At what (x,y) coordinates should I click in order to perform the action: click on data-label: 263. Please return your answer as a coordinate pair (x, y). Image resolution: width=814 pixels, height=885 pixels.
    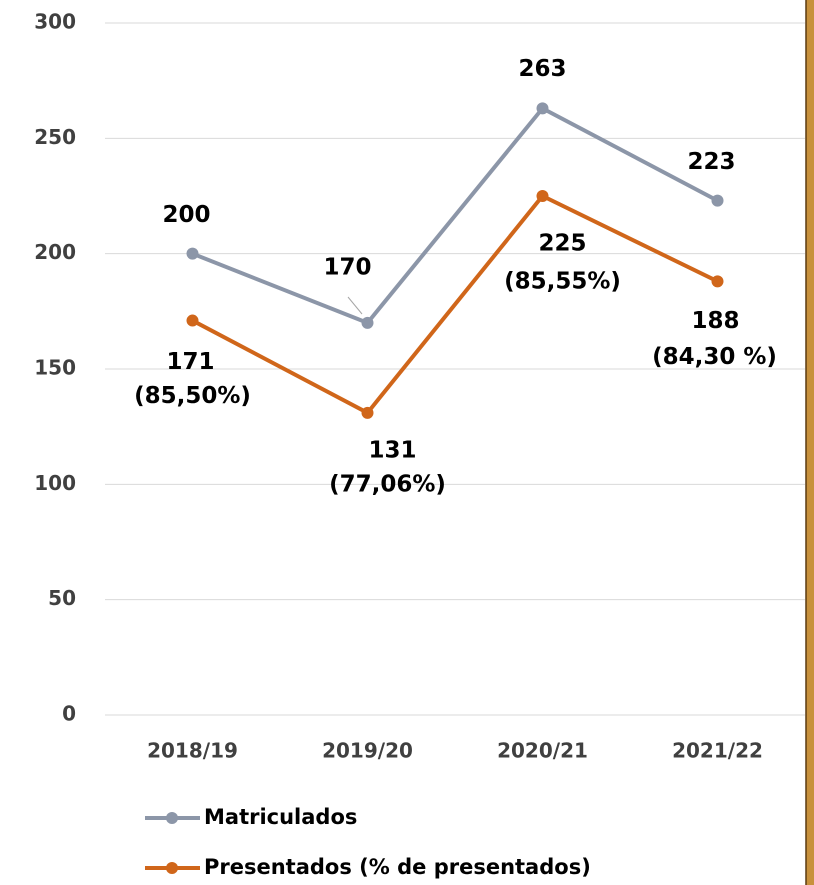
    Looking at the image, I should click on (542, 69).